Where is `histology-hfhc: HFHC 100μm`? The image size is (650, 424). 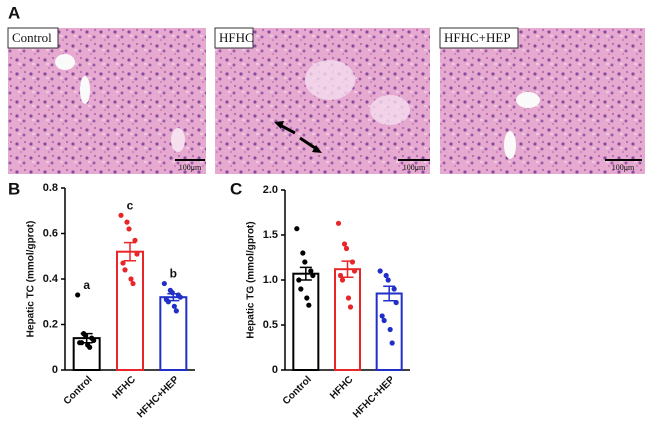 histology-hfhc: HFHC 100μm is located at coordinates (322, 100).